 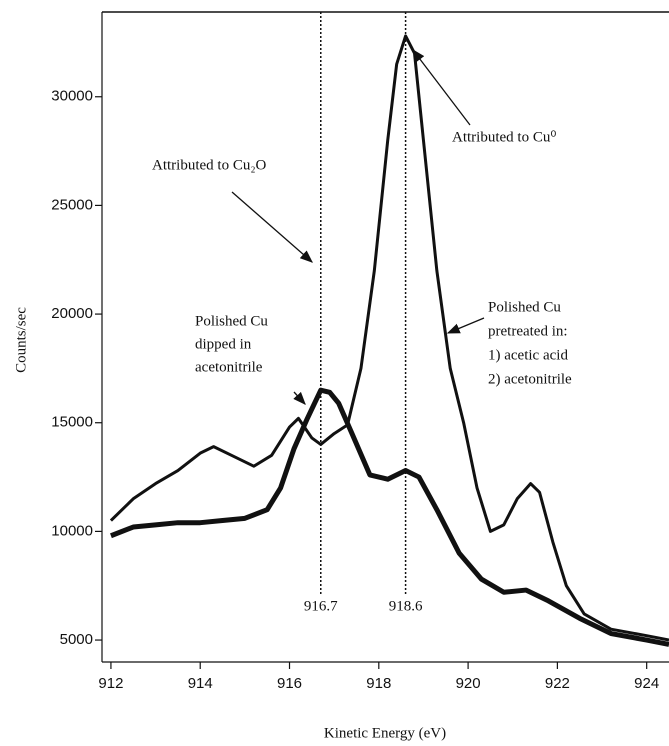 What do you see at coordinates (406, 606) in the screenshot?
I see `reference-label: 918.6` at bounding box center [406, 606].